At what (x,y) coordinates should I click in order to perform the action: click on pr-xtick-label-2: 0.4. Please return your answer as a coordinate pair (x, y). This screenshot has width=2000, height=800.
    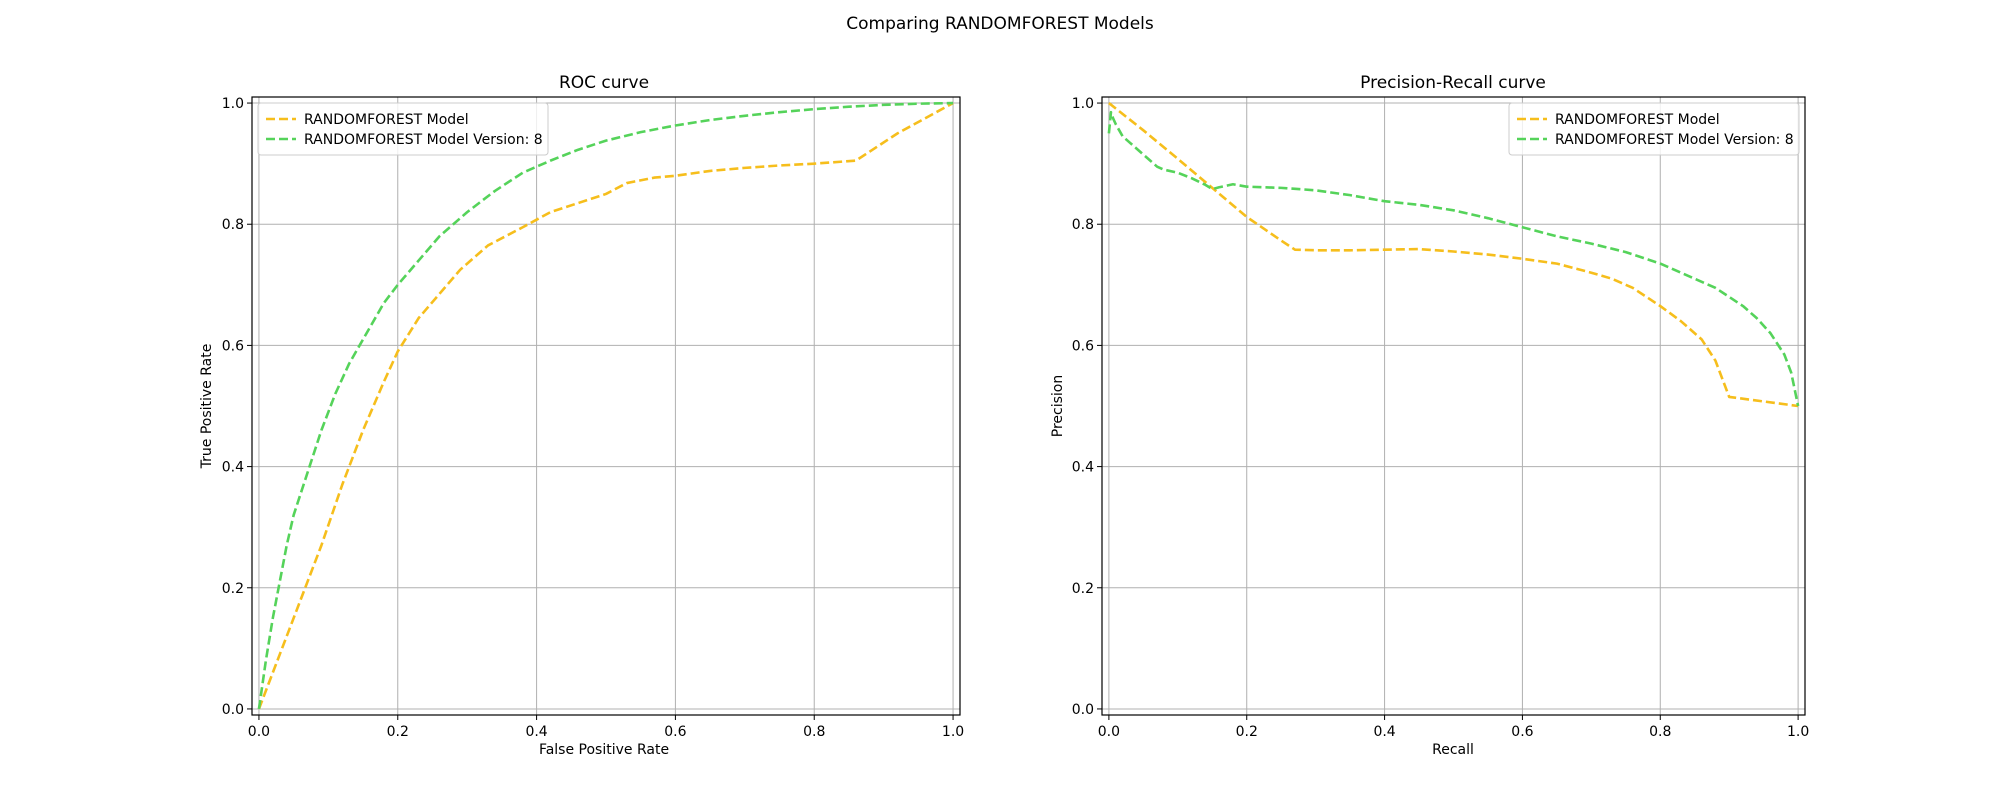
    Looking at the image, I should click on (1384, 732).